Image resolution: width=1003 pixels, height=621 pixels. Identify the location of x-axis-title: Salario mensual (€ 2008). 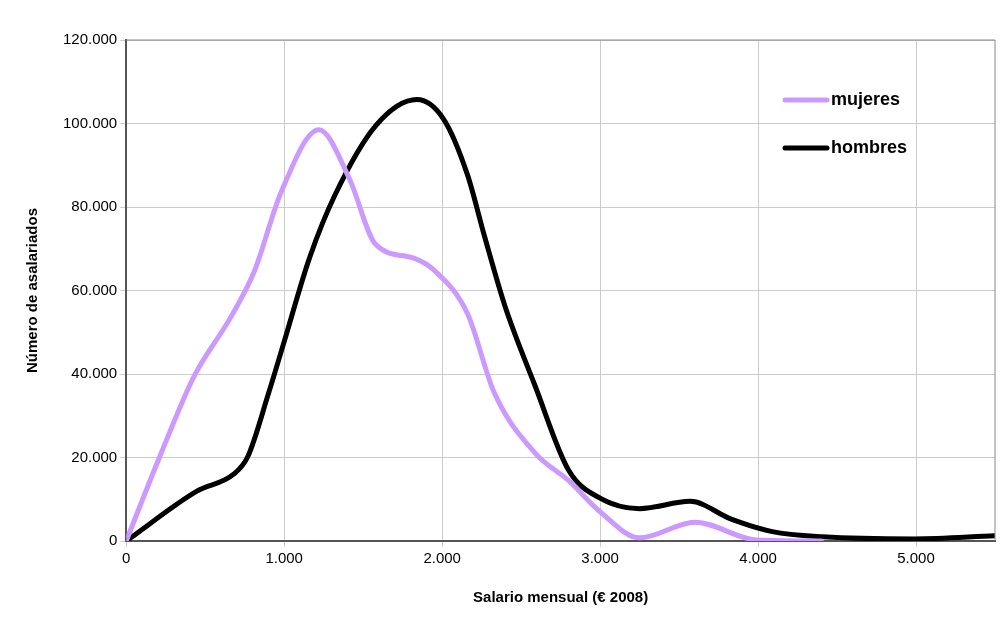
(561, 597).